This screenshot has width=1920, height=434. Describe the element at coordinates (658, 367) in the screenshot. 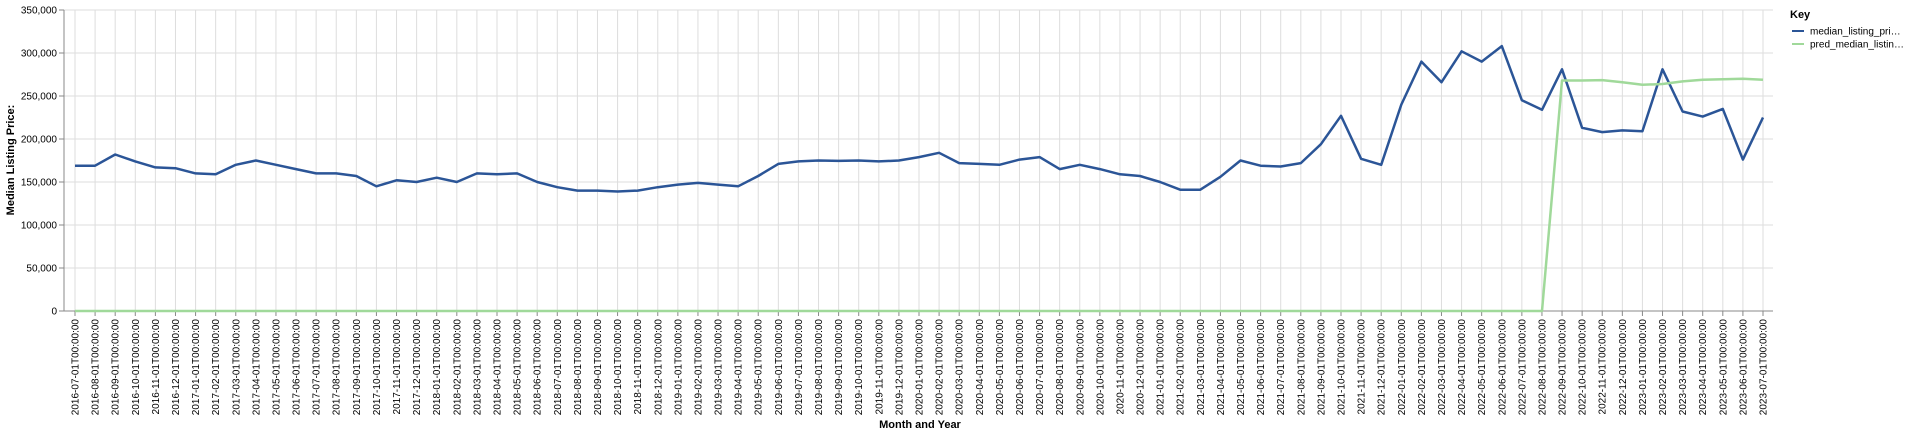

I see `x-tick-label: 2018-12-01T00:00:00` at that location.